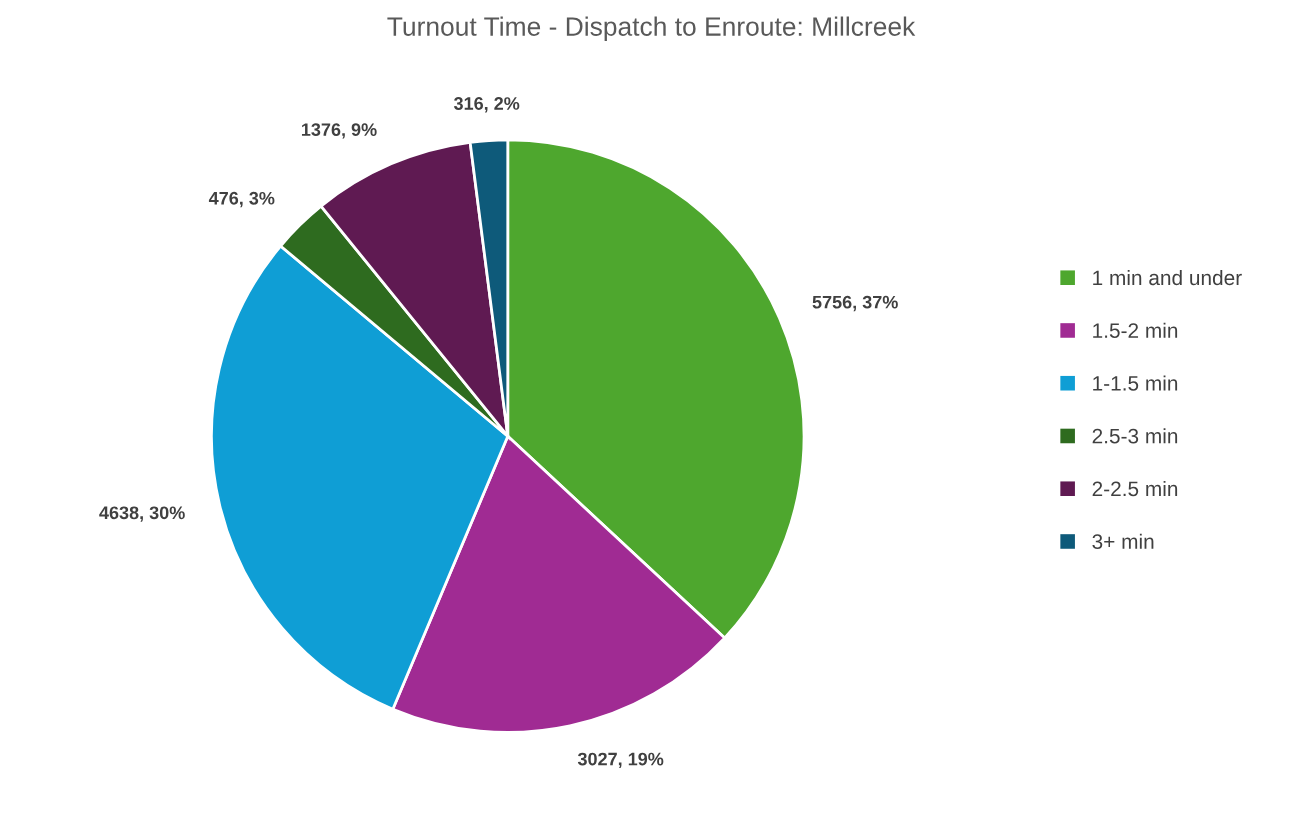  What do you see at coordinates (1135, 488) in the screenshot?
I see `legend-label: 2-2.5 min` at bounding box center [1135, 488].